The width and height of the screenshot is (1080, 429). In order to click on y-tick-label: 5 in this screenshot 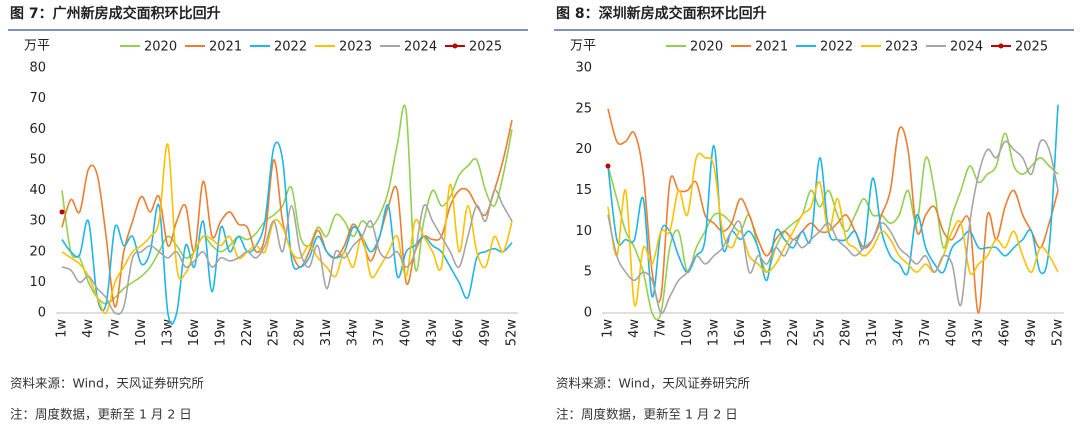, I will do `click(588, 272)`.